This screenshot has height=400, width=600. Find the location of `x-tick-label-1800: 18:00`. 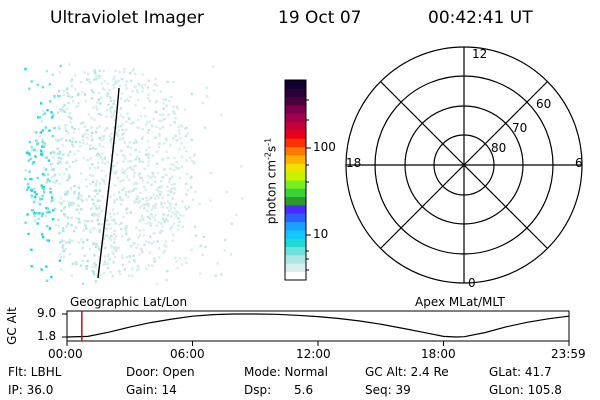

x-tick-label-1800: 18:00 is located at coordinates (438, 354).